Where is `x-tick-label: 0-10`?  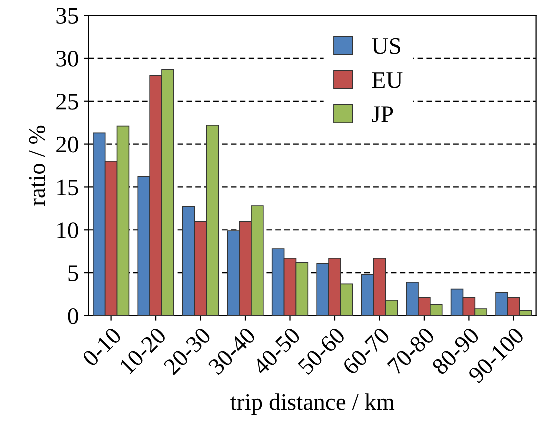
x-tick-label: 0-10 is located at coordinates (102, 347).